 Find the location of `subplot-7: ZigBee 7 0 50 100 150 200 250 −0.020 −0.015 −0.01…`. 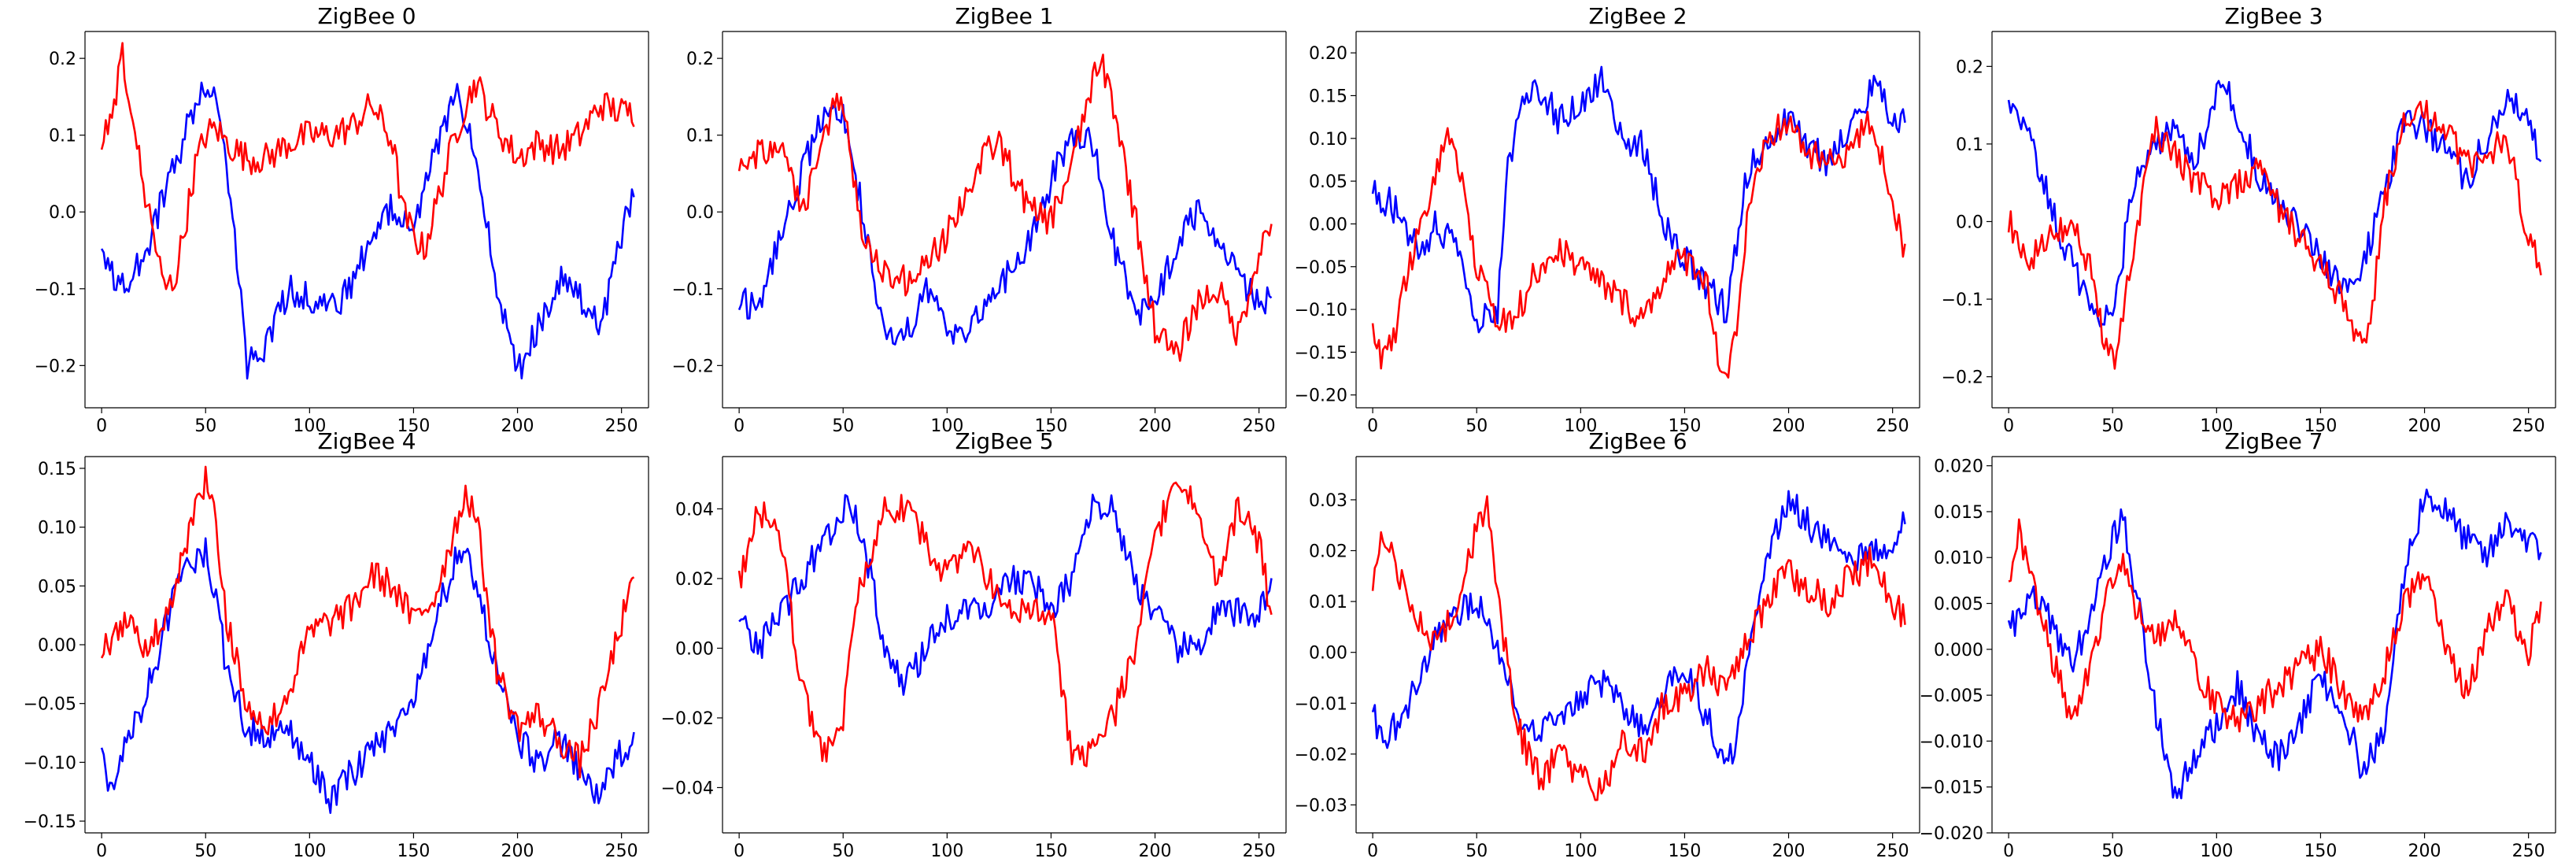

subplot-7: ZigBee 7 0 50 100 150 200 250 −0.020 −0.015 −0.01… is located at coordinates (2238, 644).